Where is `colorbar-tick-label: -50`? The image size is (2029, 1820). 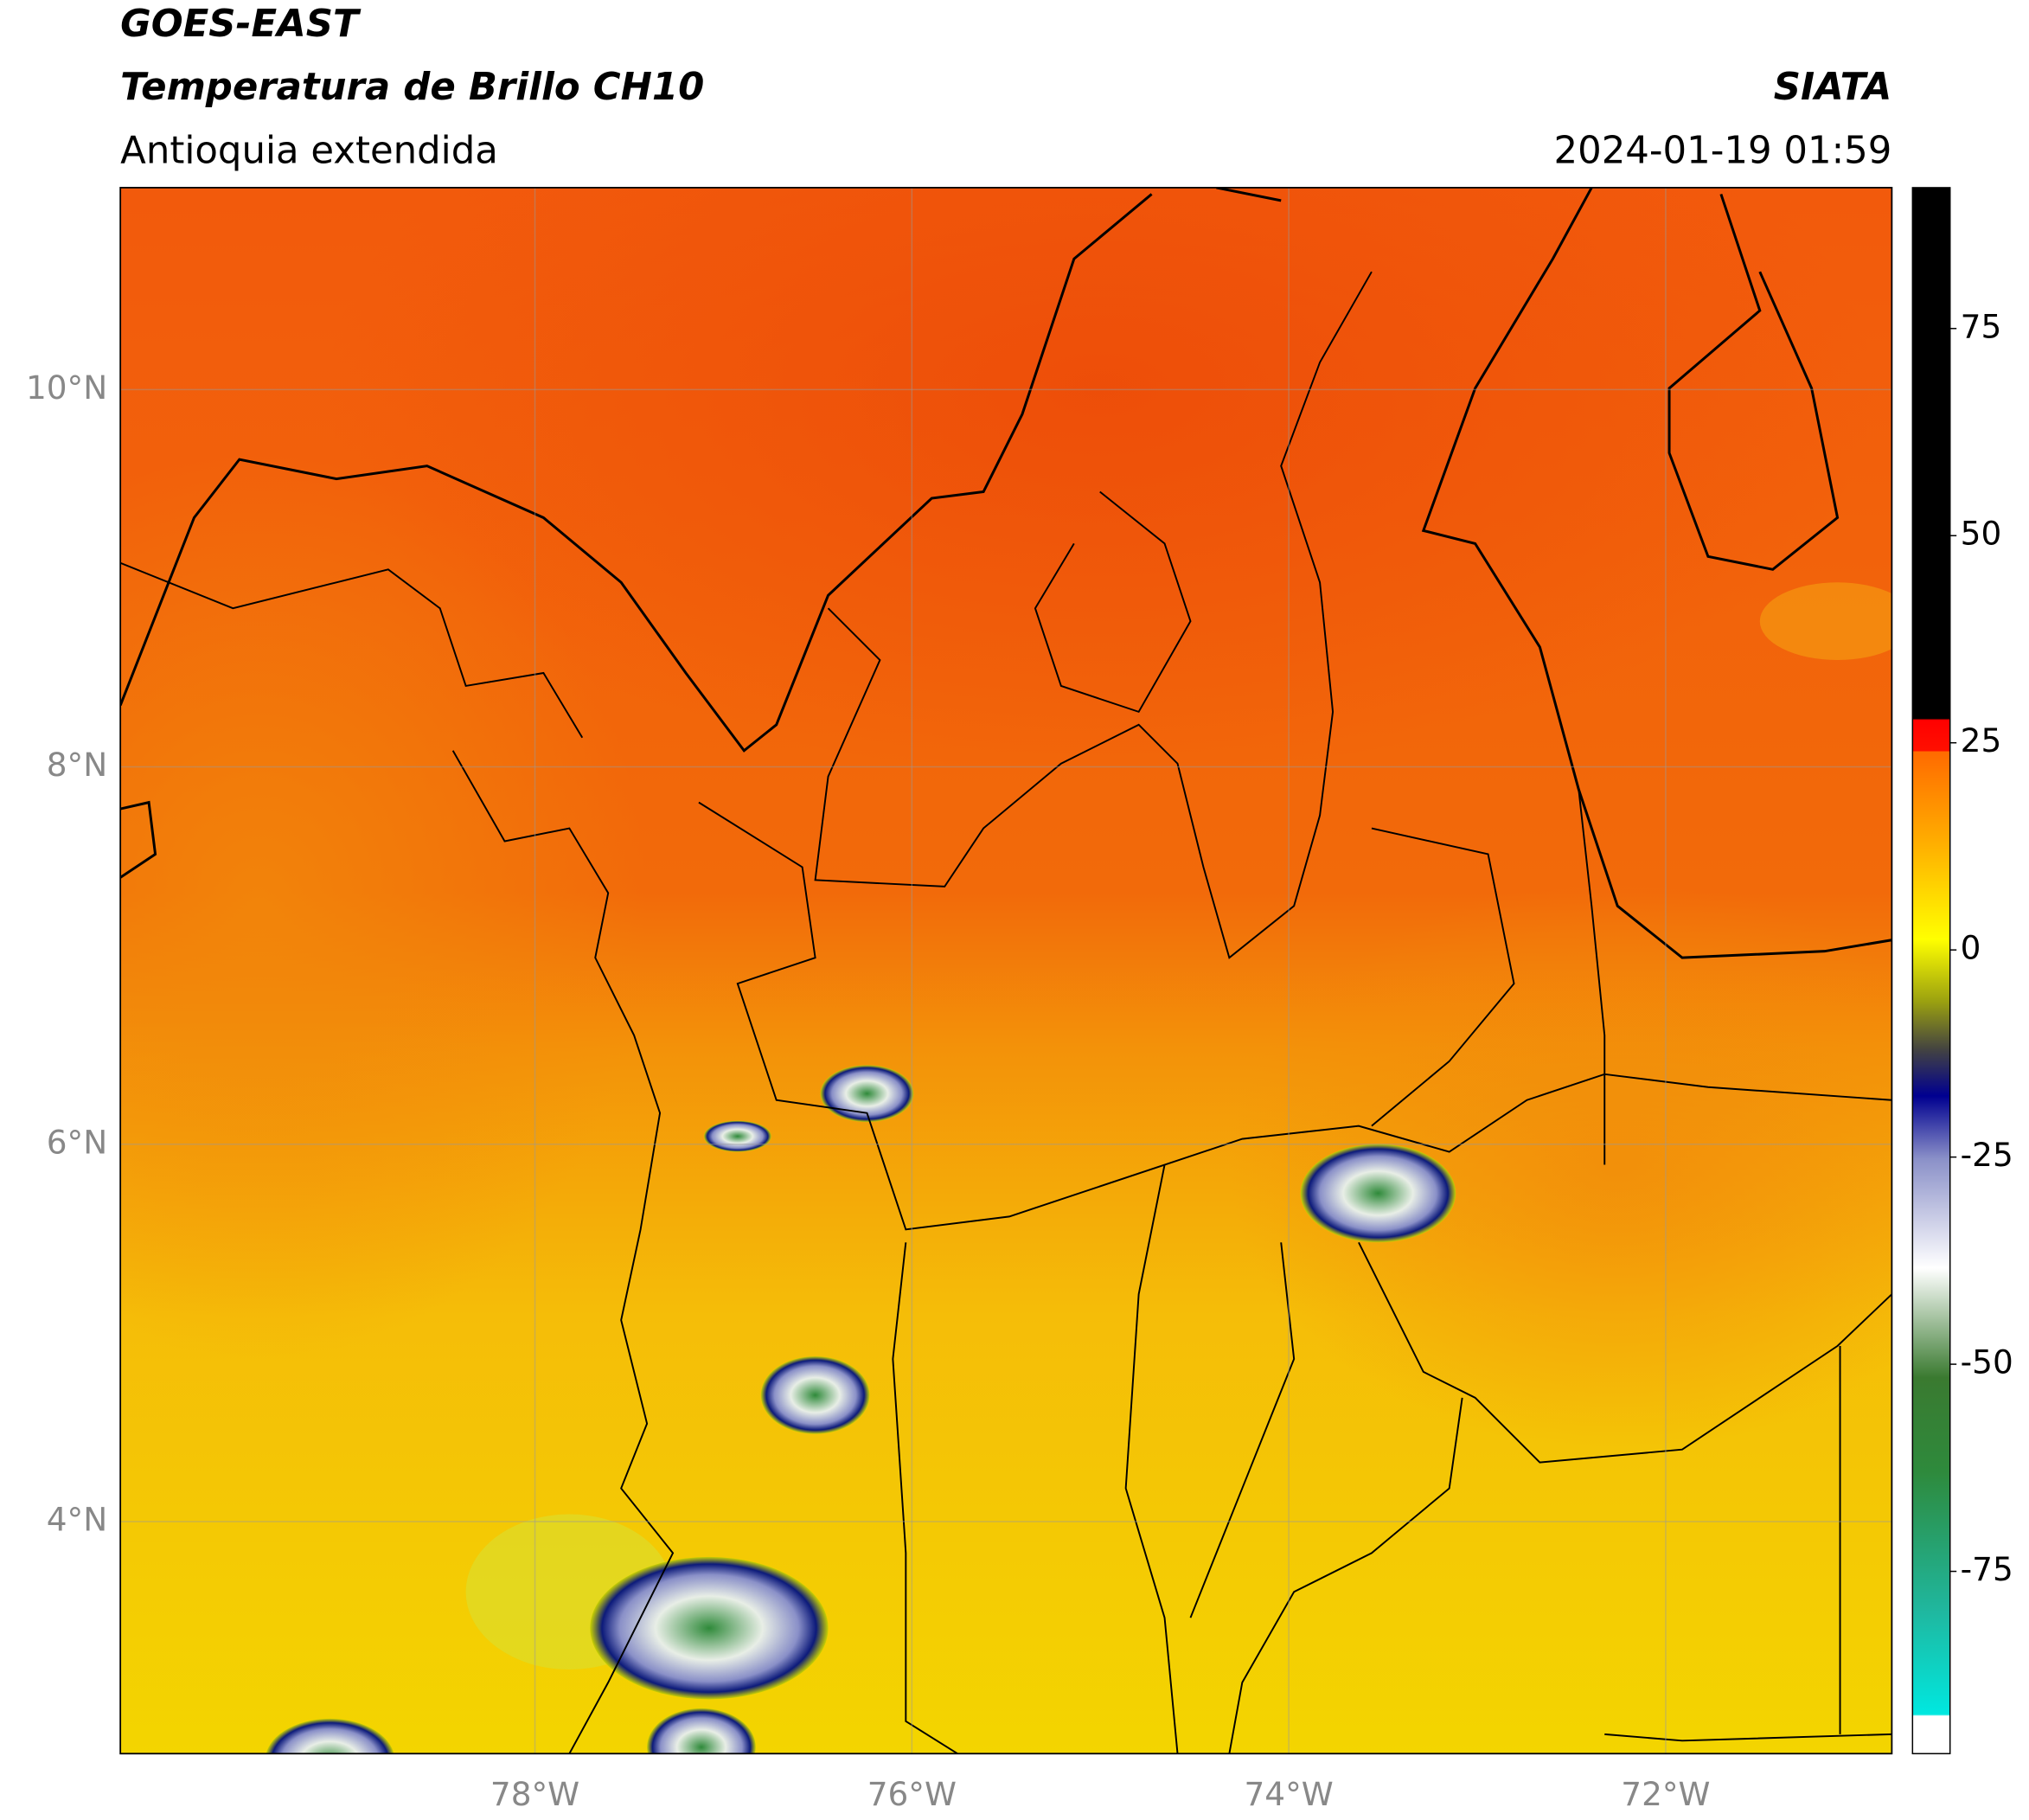
colorbar-tick-label: -50 is located at coordinates (1987, 1362).